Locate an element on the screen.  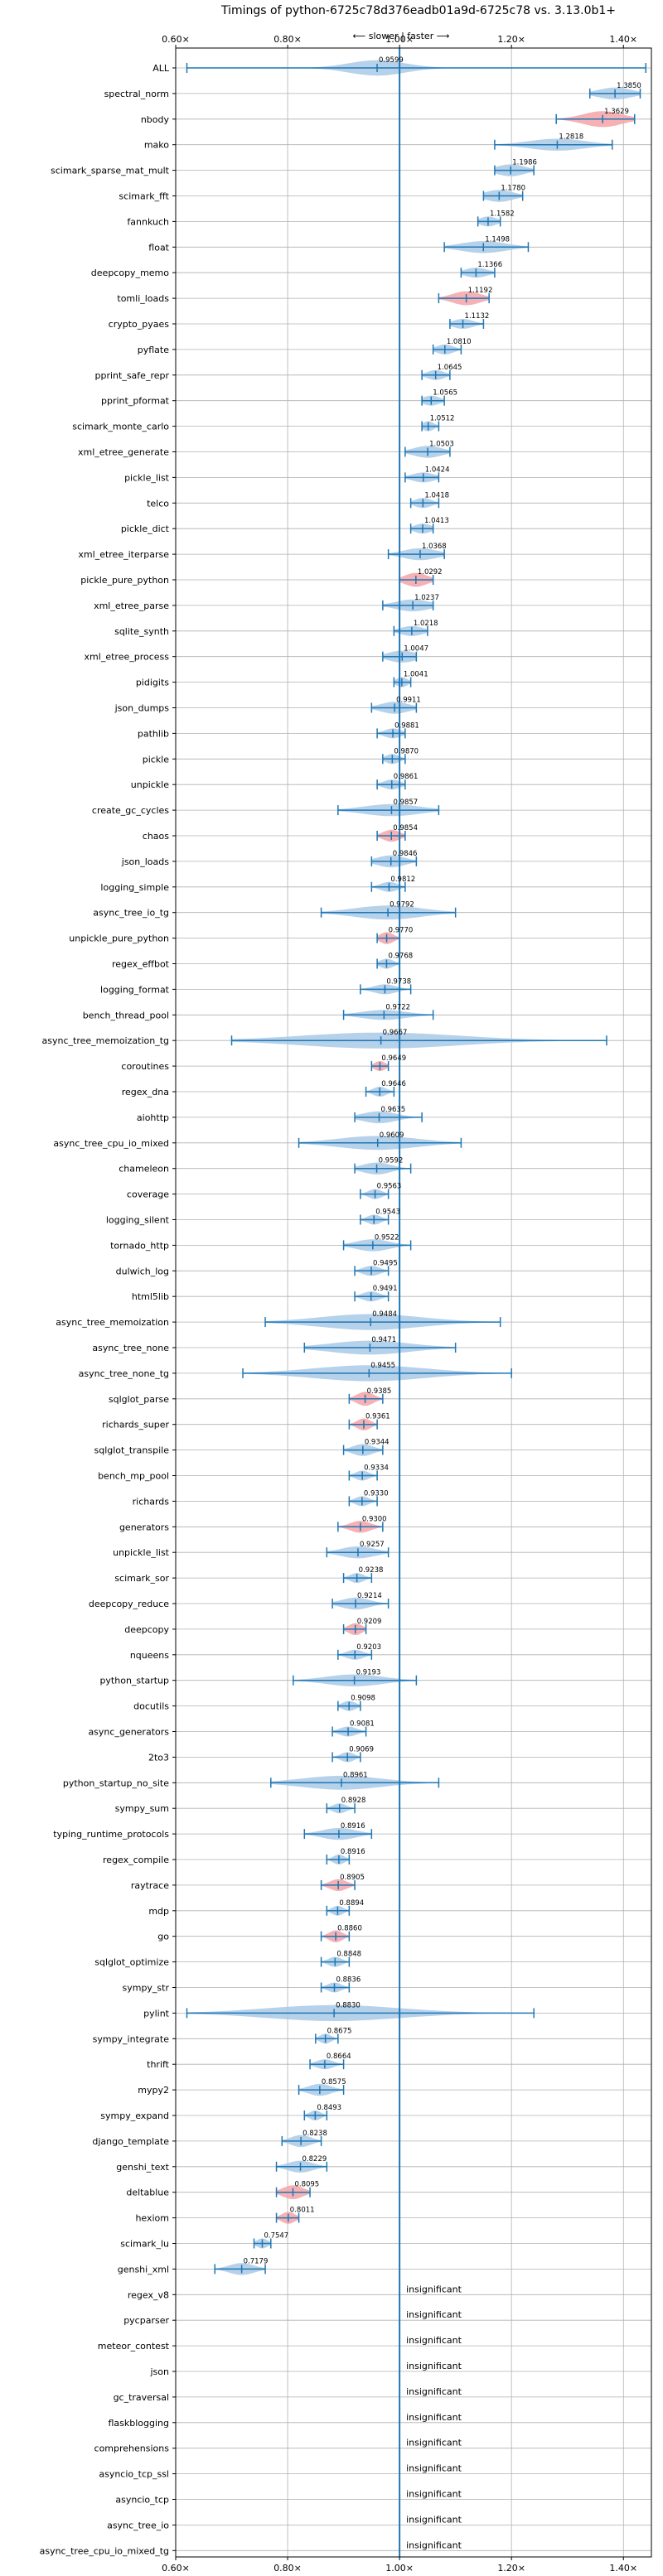
category-label: xml_etree_generate is located at coordinates (123, 453).